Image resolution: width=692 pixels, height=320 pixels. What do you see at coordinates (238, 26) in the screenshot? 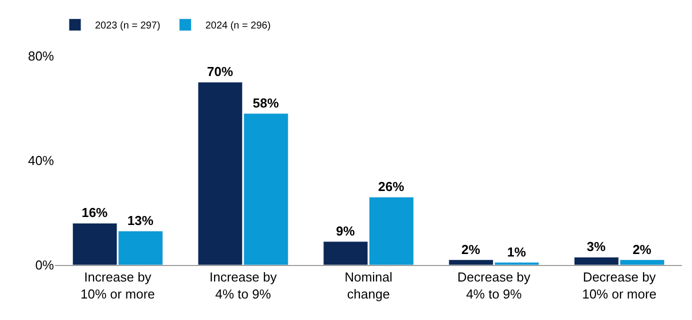
I see `legend-label: 2024 (n = 296)` at bounding box center [238, 26].